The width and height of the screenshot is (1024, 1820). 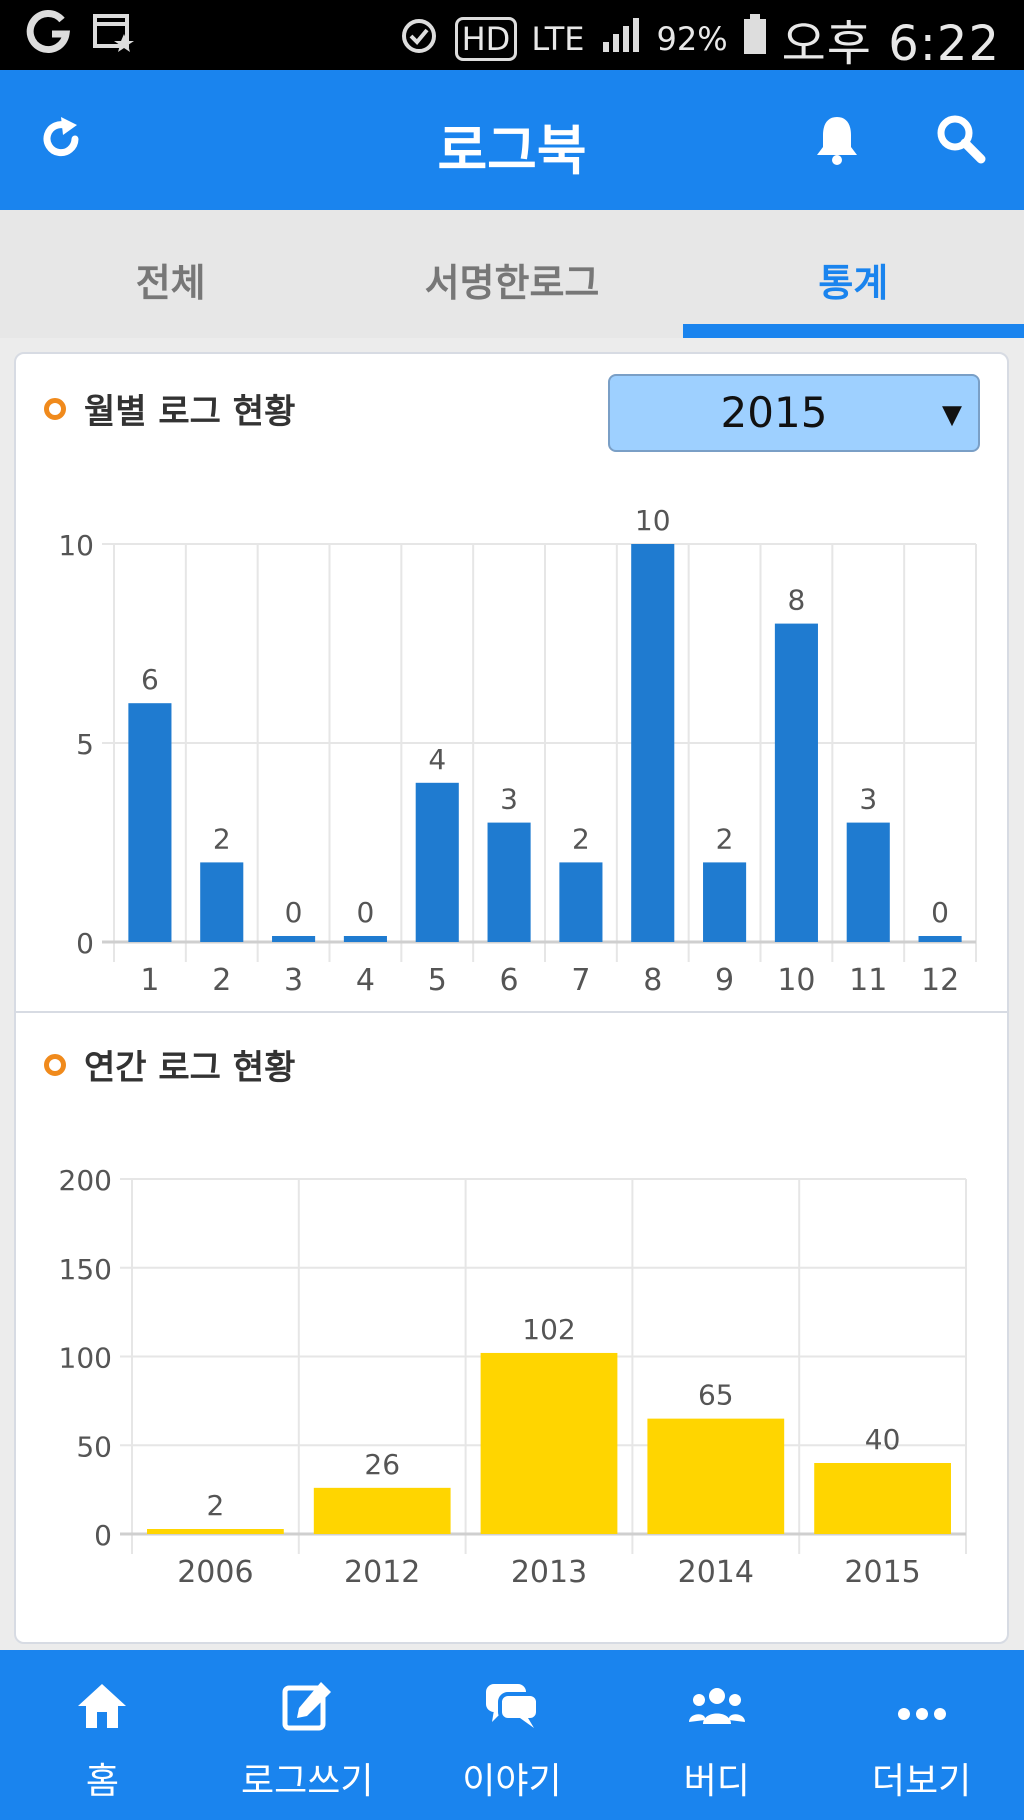 What do you see at coordinates (85, 1358) in the screenshot?
I see `y-tick-label: 100` at bounding box center [85, 1358].